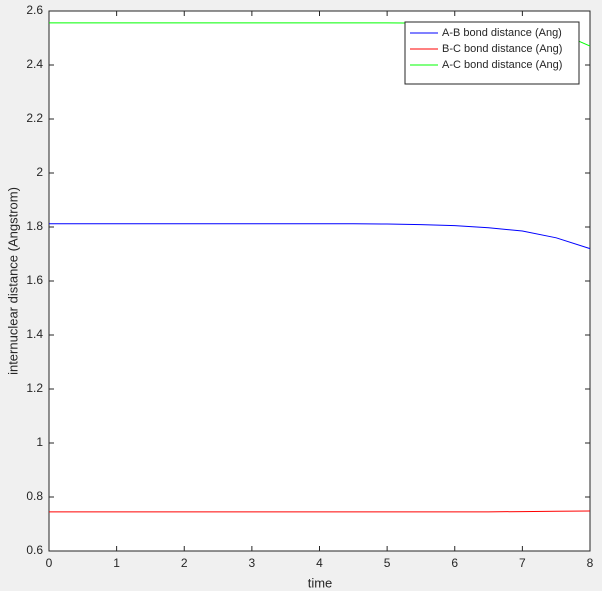 The image size is (602, 591). I want to click on x-tick-label: 4, so click(319, 563).